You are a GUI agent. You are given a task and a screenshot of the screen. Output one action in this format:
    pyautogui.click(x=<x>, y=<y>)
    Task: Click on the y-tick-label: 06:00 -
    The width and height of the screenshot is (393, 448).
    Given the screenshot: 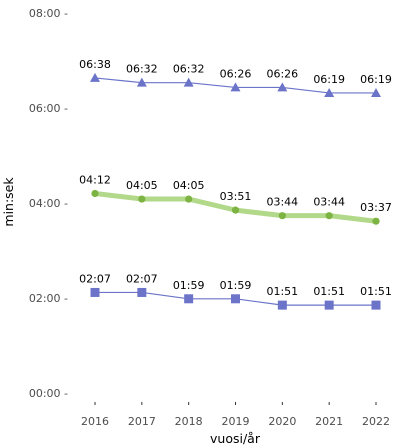 What is the action you would take?
    pyautogui.click(x=48, y=108)
    